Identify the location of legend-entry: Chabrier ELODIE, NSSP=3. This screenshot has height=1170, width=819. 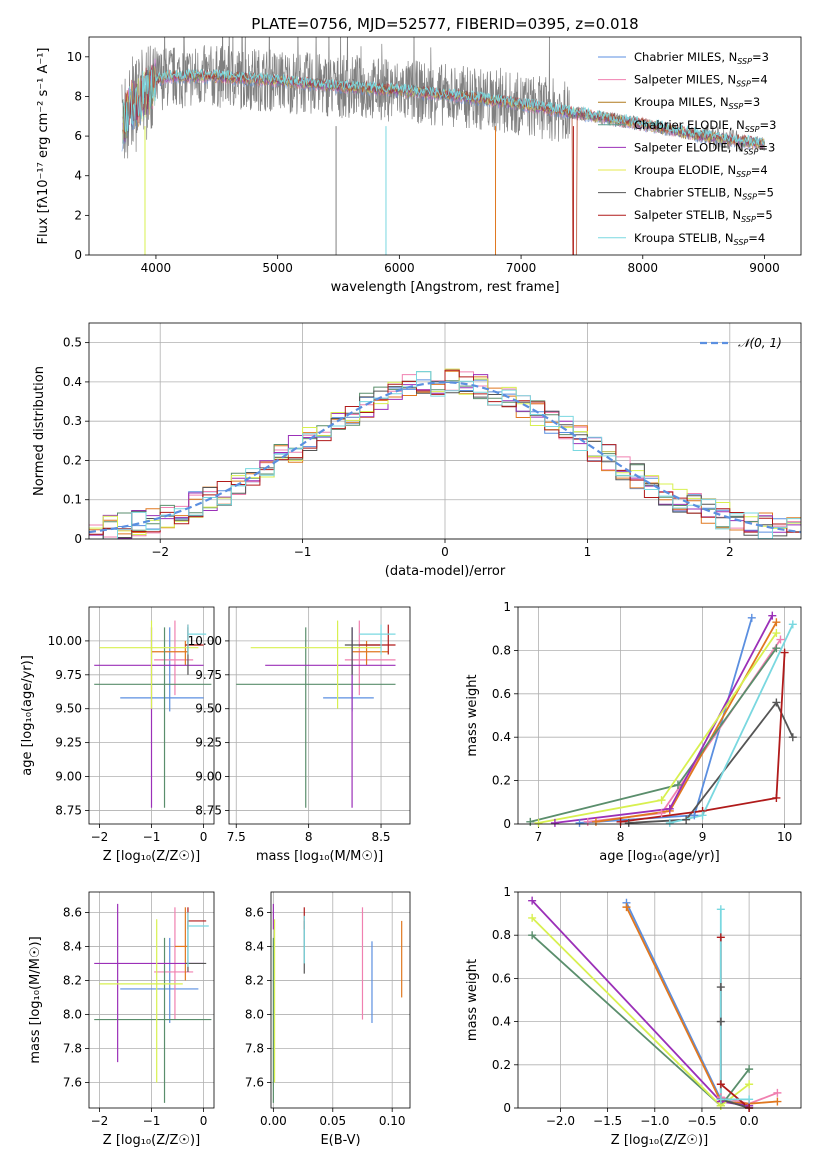
(705, 126).